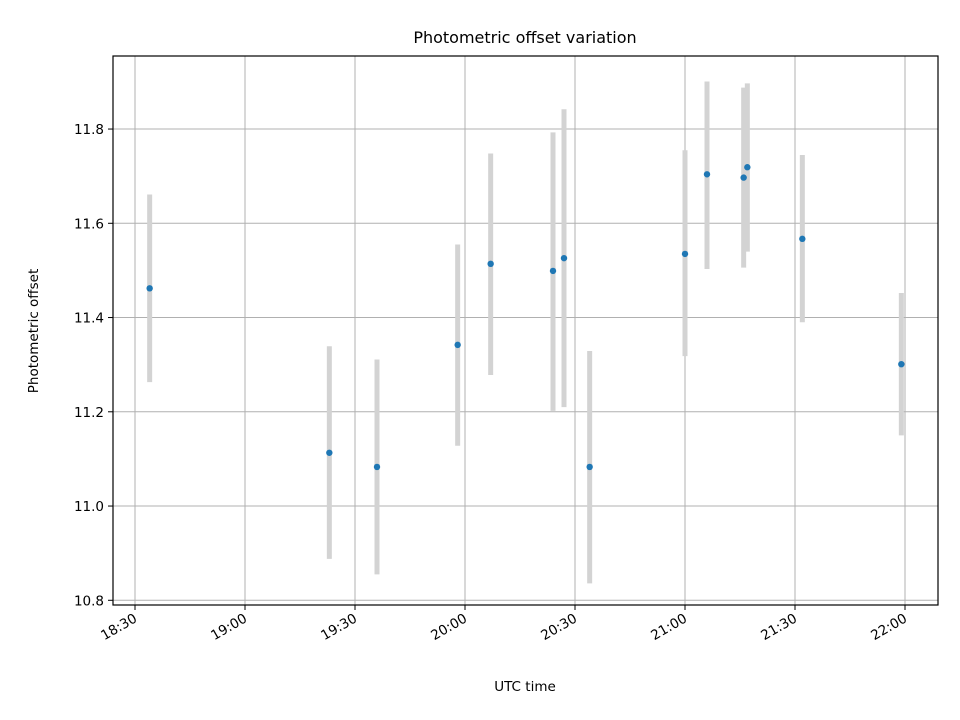 This screenshot has height=720, width=960. What do you see at coordinates (89, 319) in the screenshot?
I see `y-tick-label: 11.4` at bounding box center [89, 319].